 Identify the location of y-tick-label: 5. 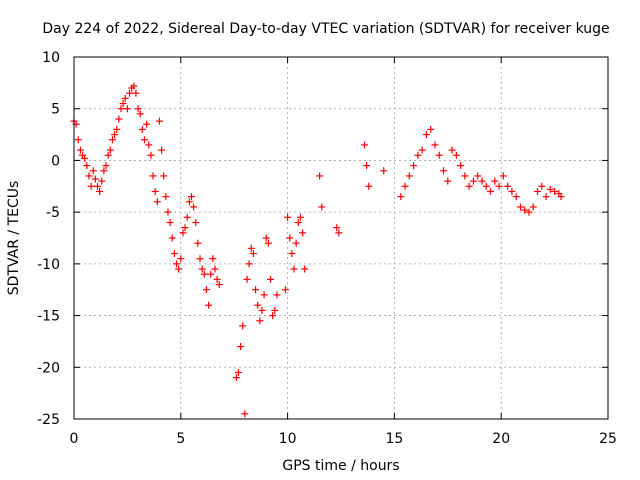
(55, 110).